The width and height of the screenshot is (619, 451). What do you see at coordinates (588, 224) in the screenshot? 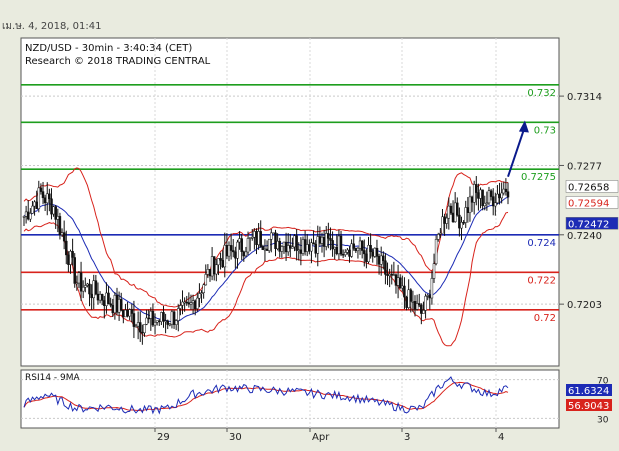
I see `price-tag-label: 0.72472` at bounding box center [588, 224].